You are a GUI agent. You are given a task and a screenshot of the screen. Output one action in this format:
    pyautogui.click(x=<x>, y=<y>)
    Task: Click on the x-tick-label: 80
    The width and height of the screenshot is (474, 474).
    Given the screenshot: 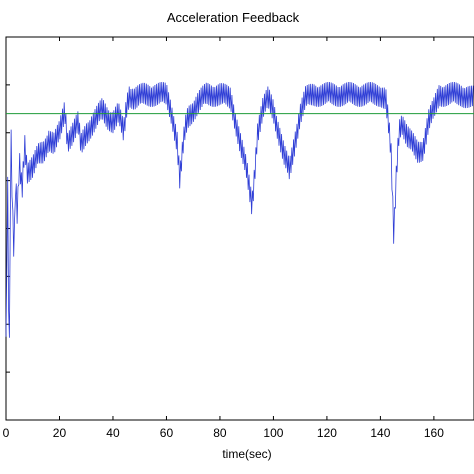 What is the action you would take?
    pyautogui.click(x=220, y=433)
    